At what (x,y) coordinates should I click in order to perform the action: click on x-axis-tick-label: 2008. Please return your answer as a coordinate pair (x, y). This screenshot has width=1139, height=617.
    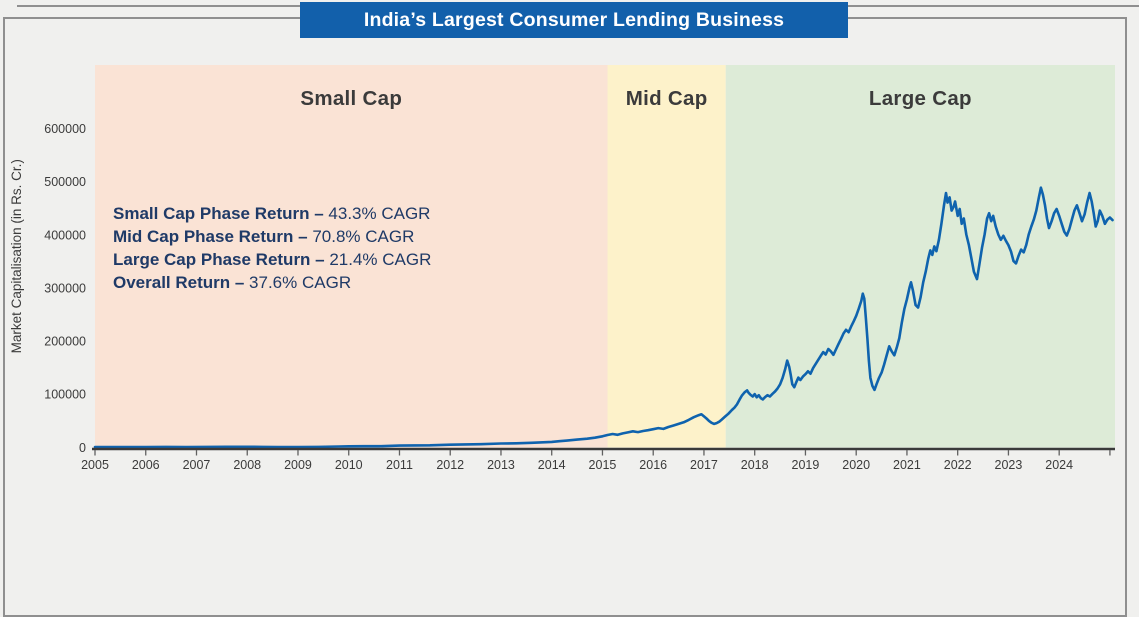
    Looking at the image, I should click on (247, 465).